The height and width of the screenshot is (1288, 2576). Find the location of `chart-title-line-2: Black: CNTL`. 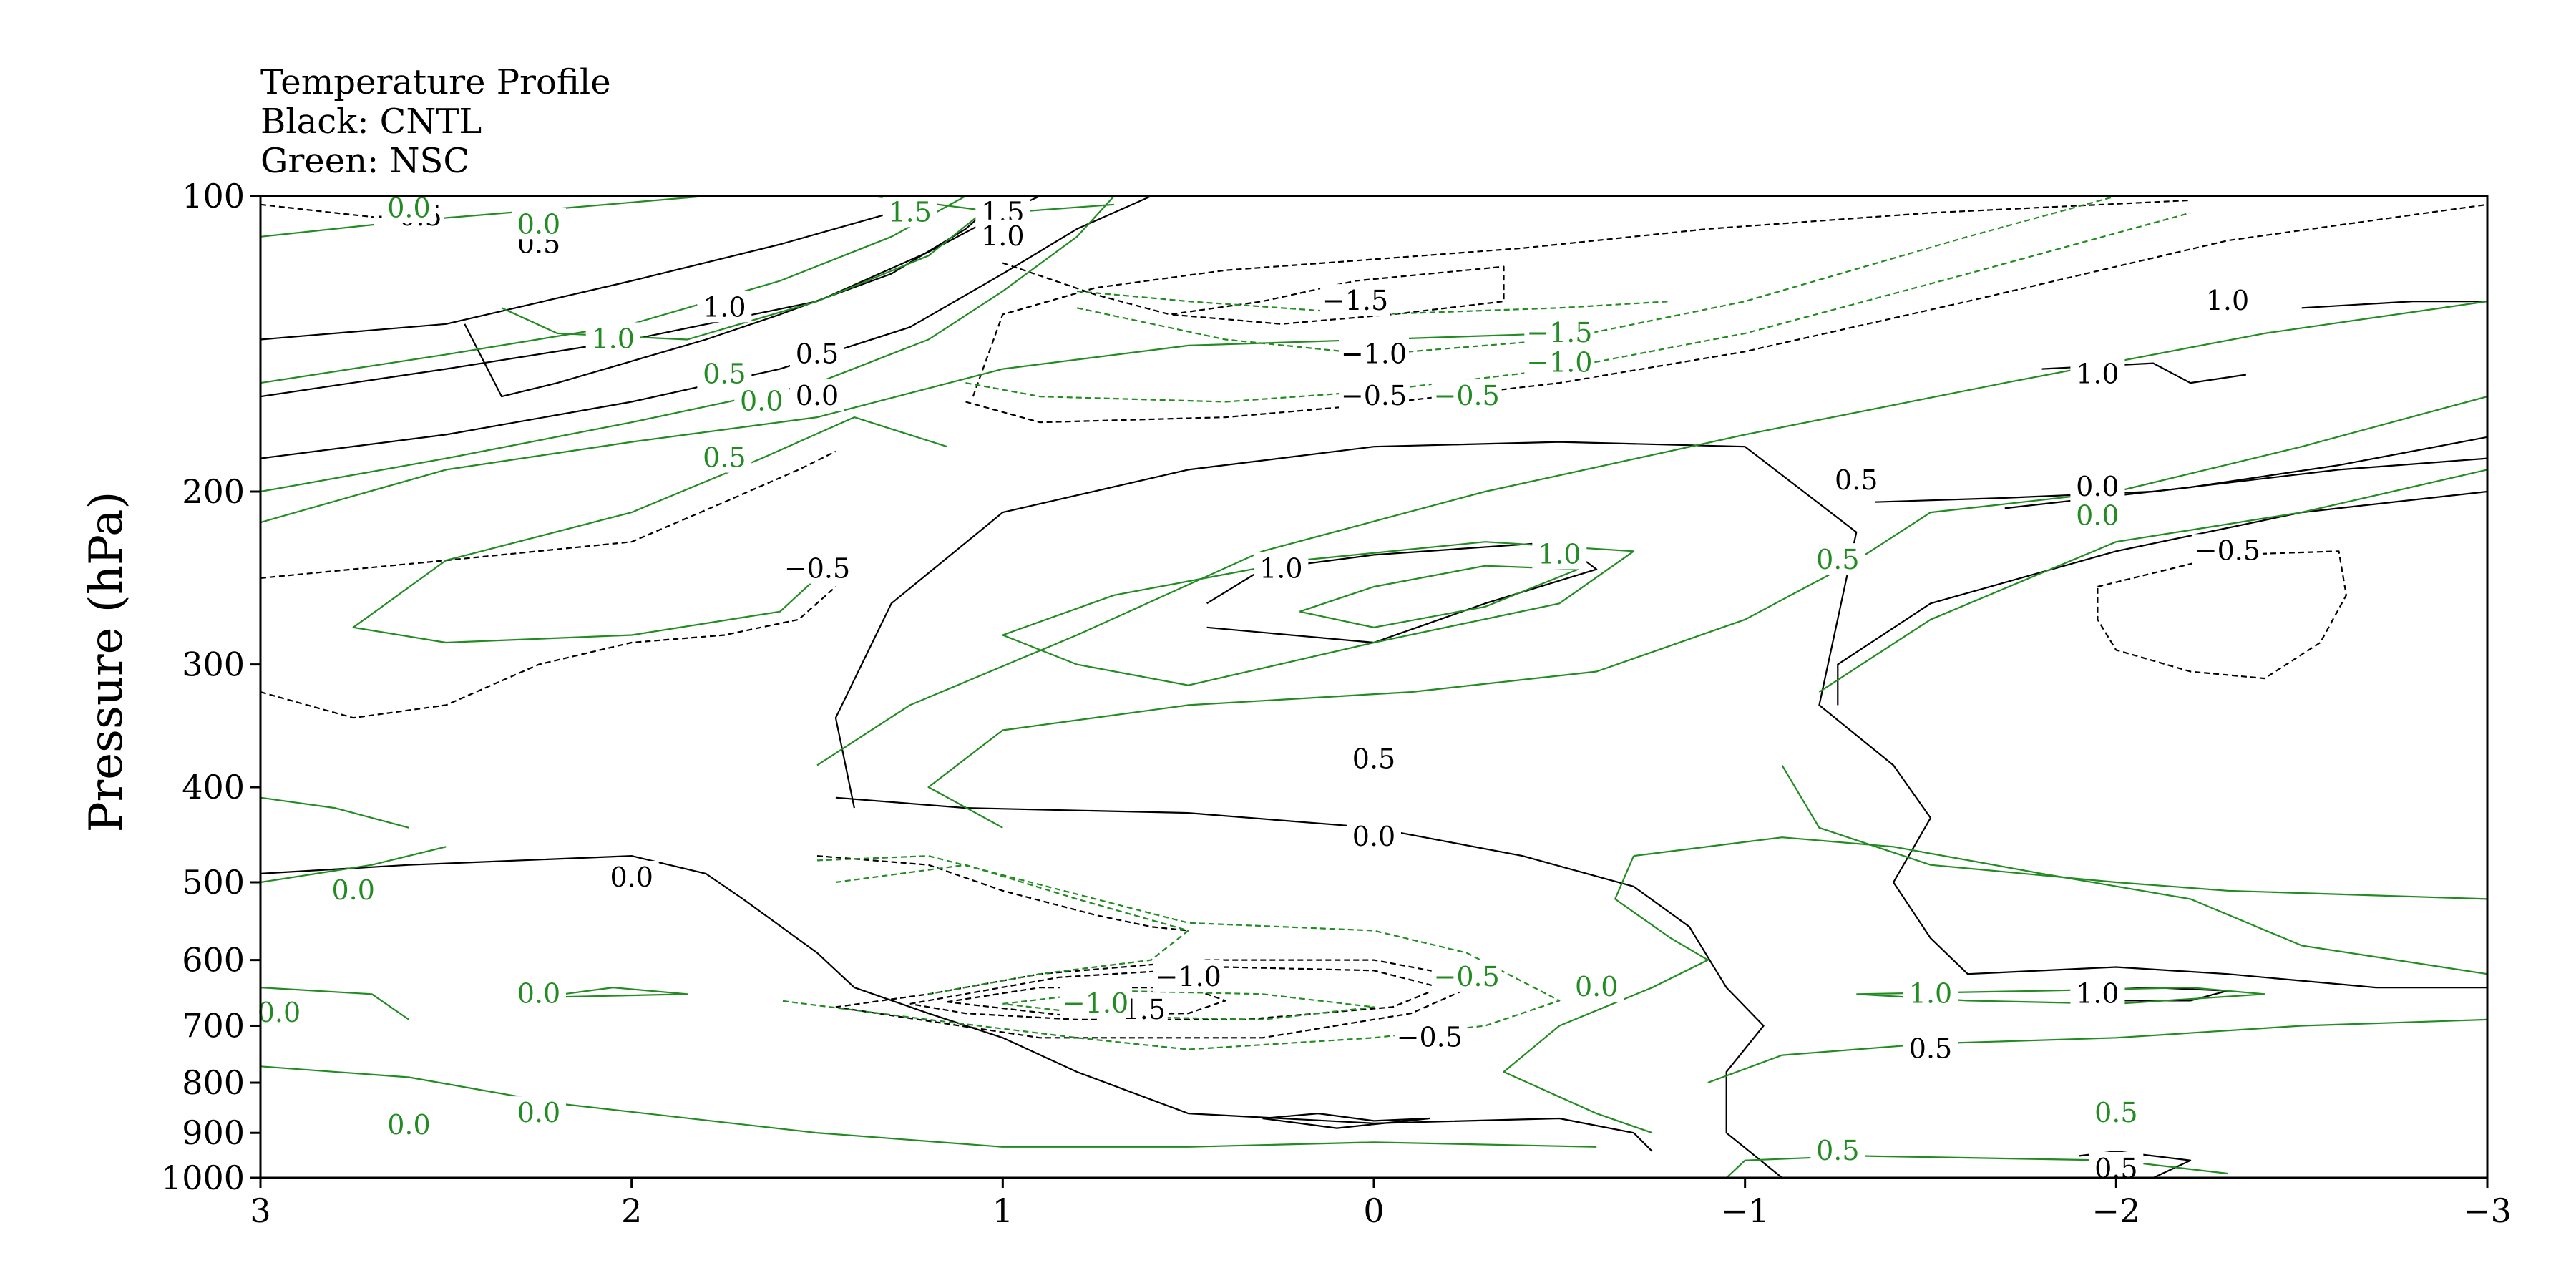

chart-title-line-2: Black: CNTL is located at coordinates (371, 122).